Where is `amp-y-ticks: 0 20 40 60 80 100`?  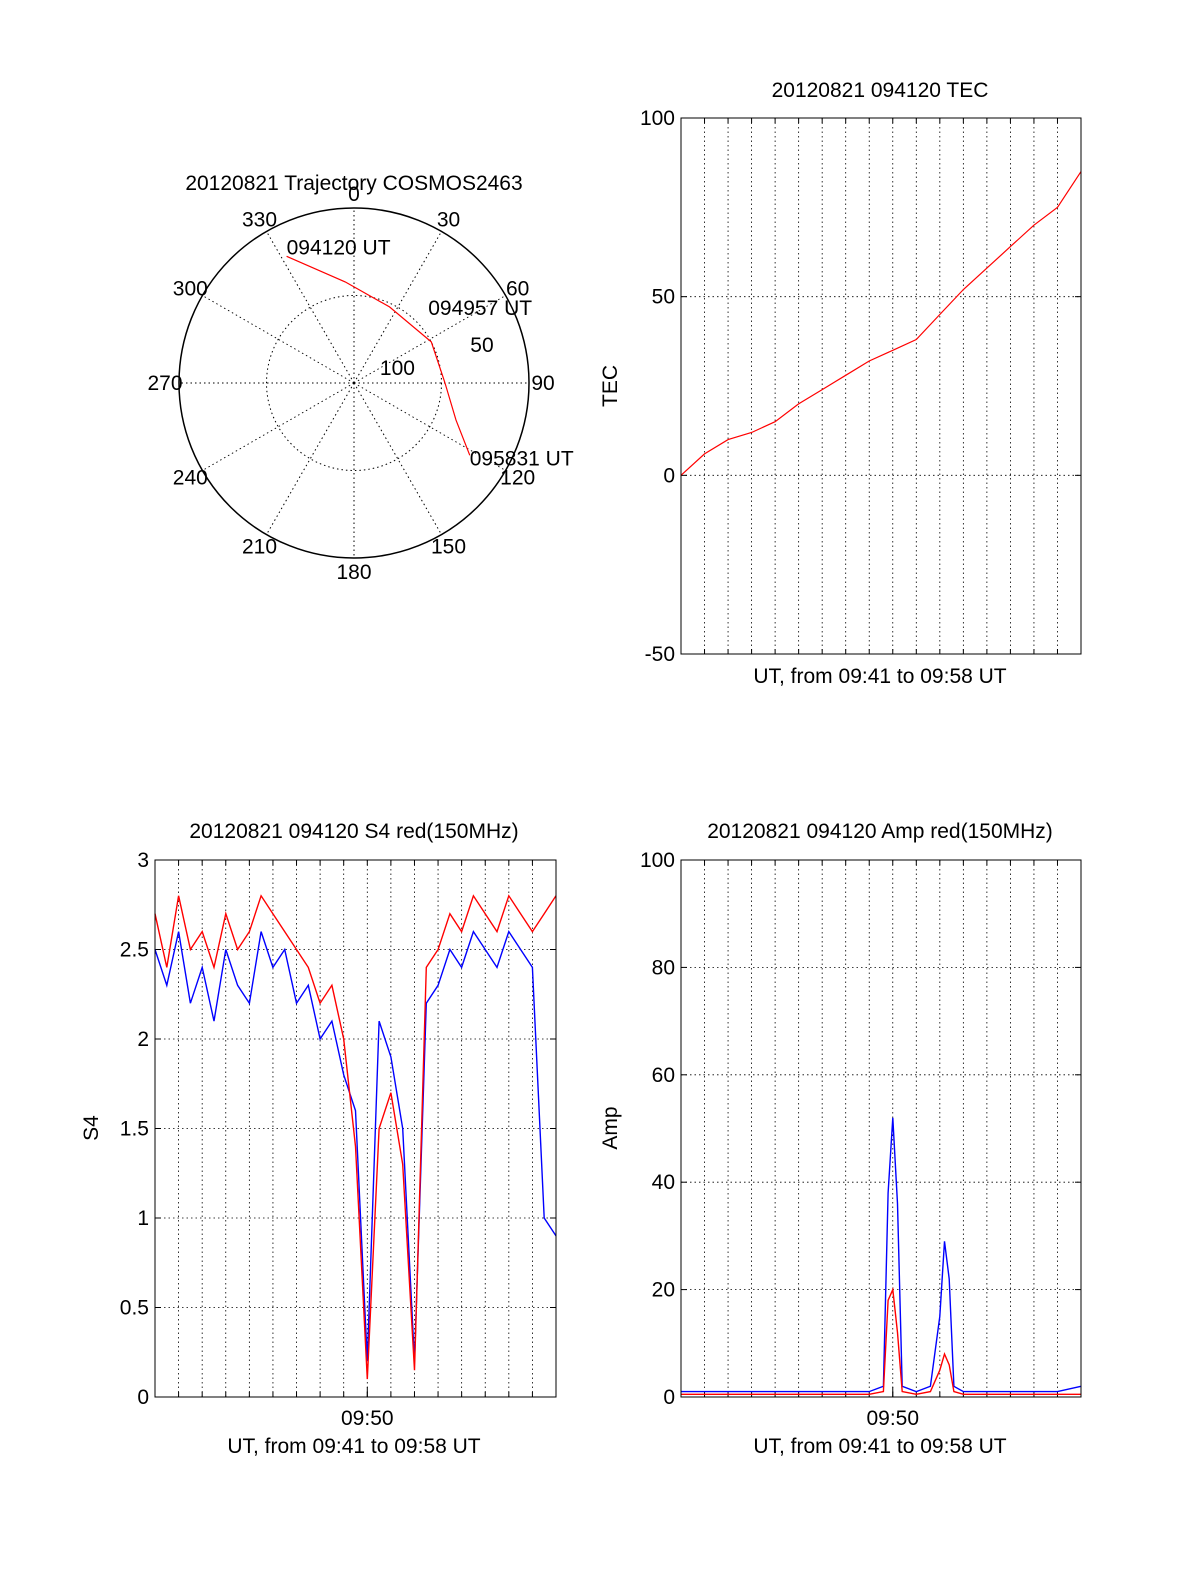 amp-y-ticks: 0 20 40 60 80 100 is located at coordinates (860, 1129).